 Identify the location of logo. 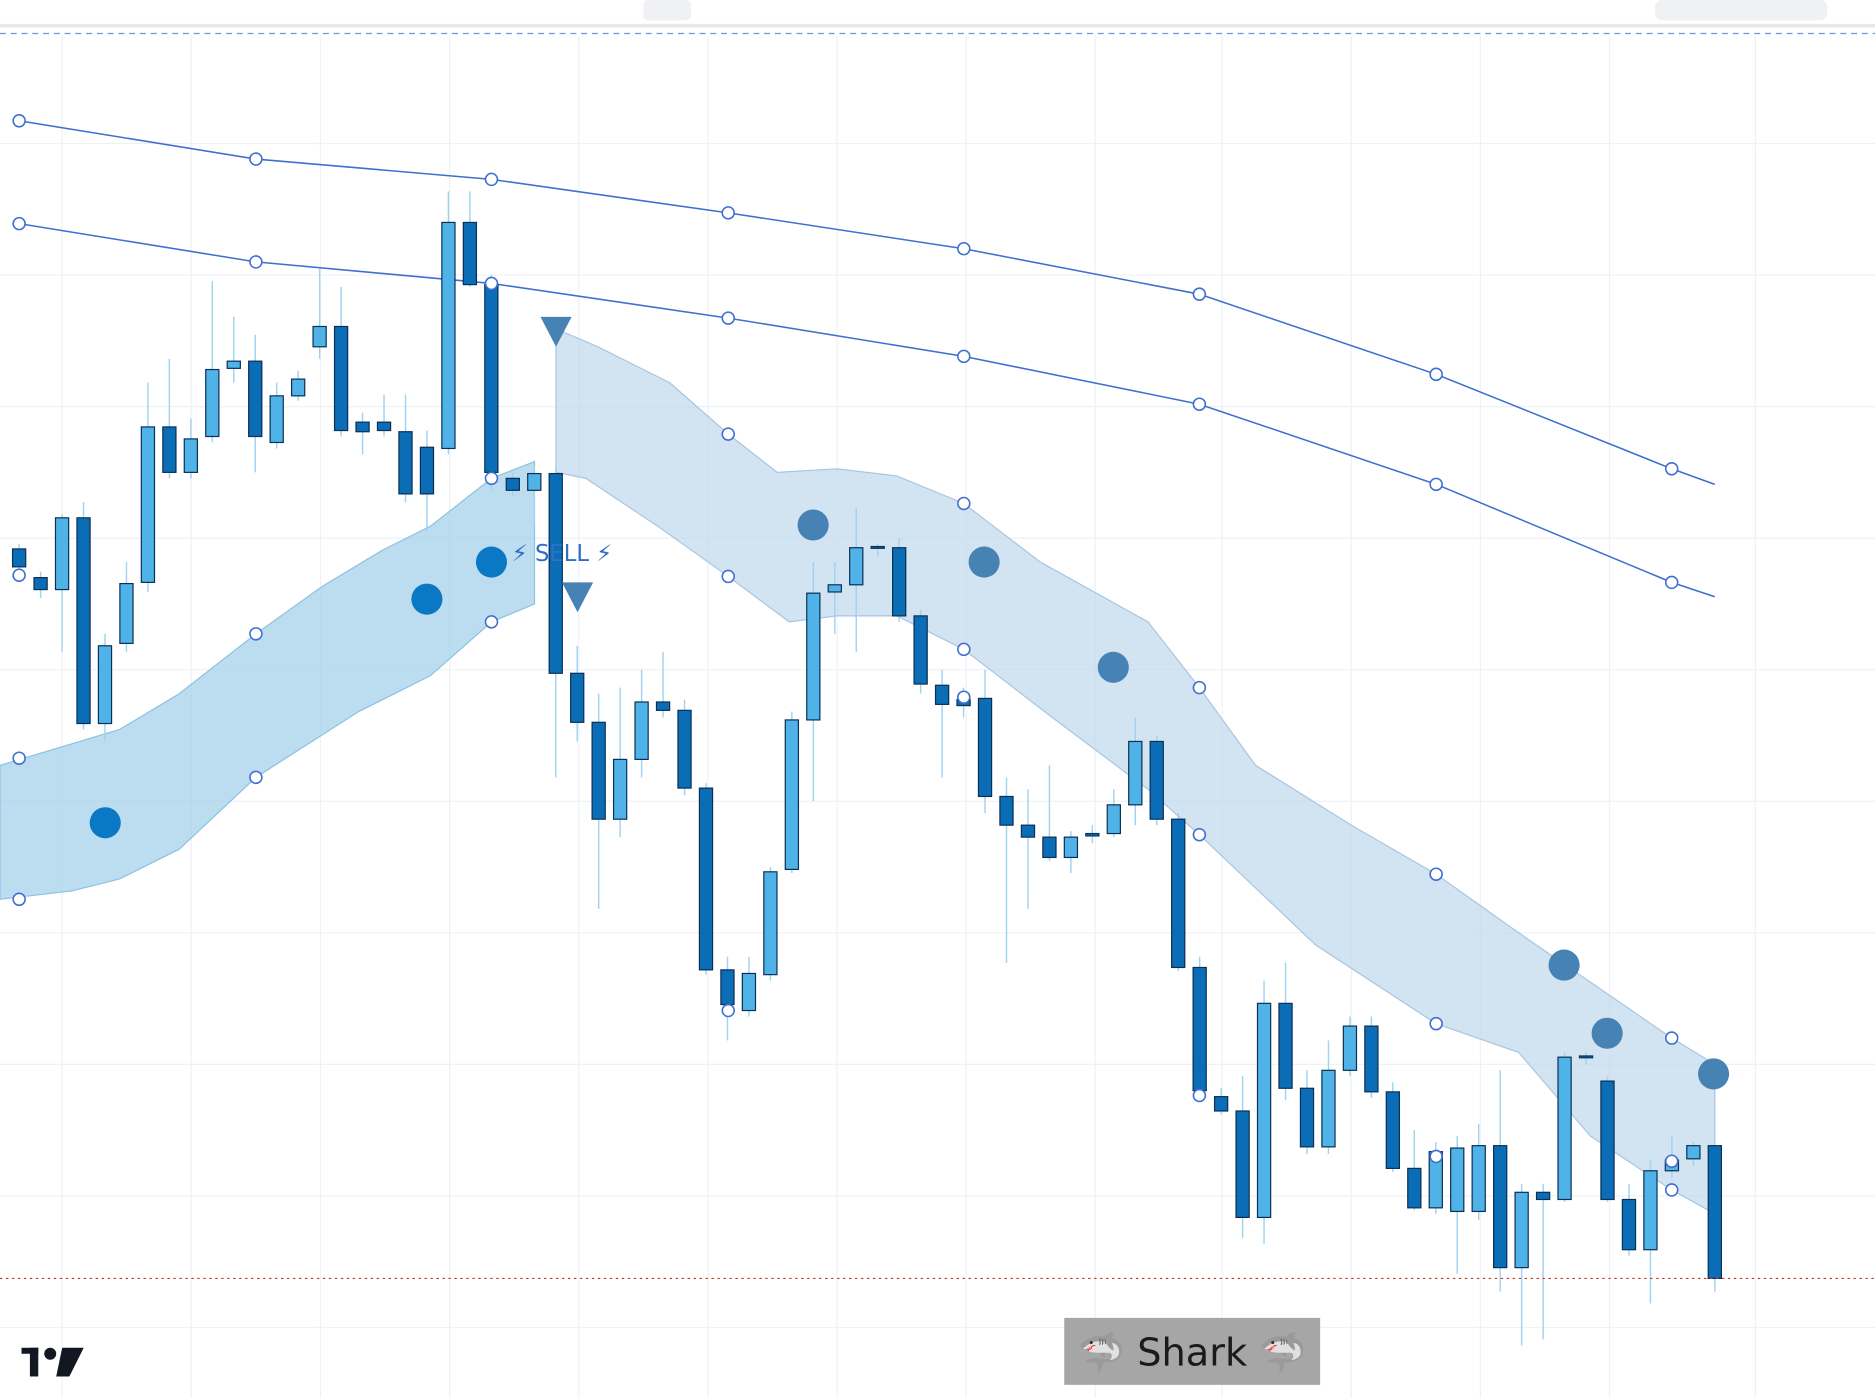
(52, 1362).